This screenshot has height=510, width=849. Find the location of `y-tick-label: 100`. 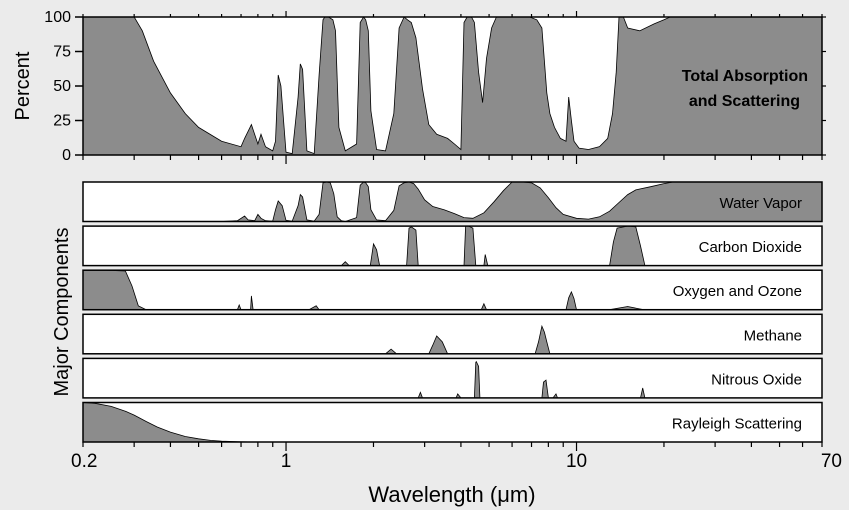

y-tick-label: 100 is located at coordinates (57, 17).